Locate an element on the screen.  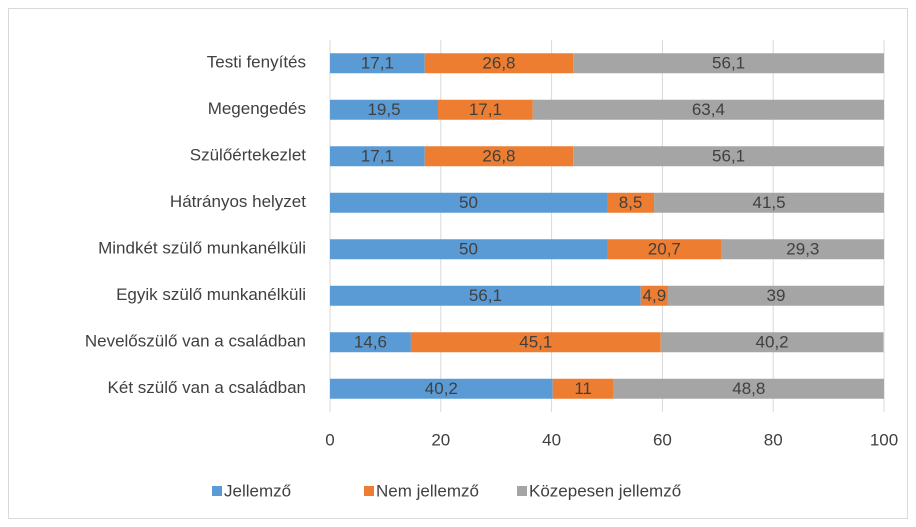
data-label: 19,5 is located at coordinates (383, 109).